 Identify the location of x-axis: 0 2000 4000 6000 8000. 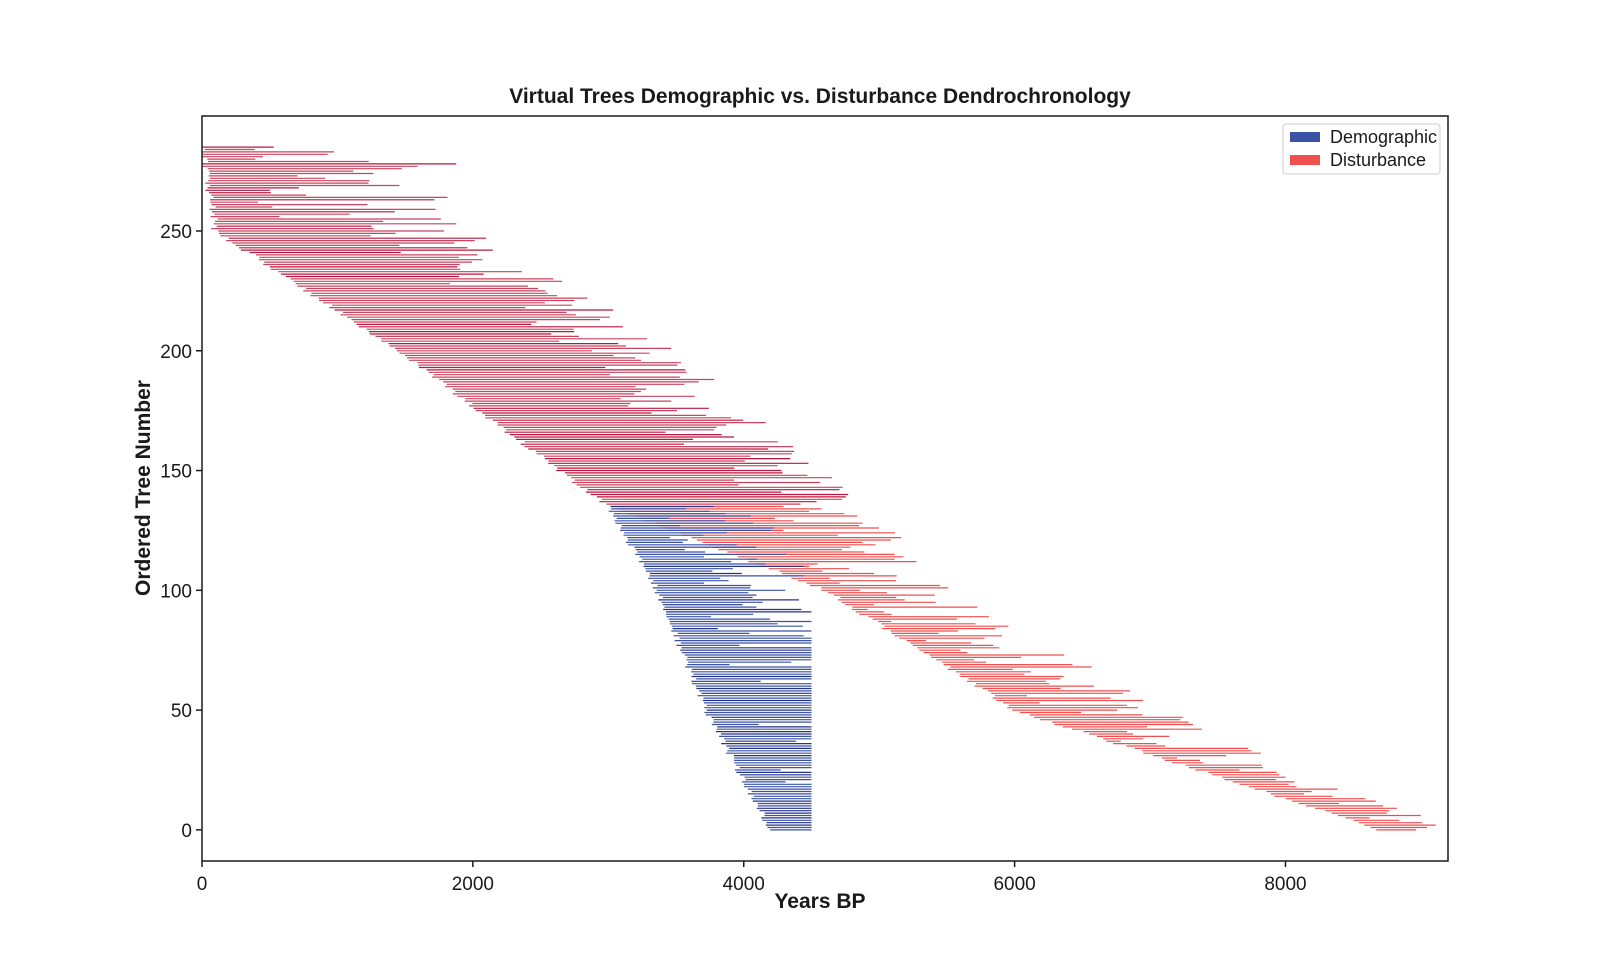
(752, 878).